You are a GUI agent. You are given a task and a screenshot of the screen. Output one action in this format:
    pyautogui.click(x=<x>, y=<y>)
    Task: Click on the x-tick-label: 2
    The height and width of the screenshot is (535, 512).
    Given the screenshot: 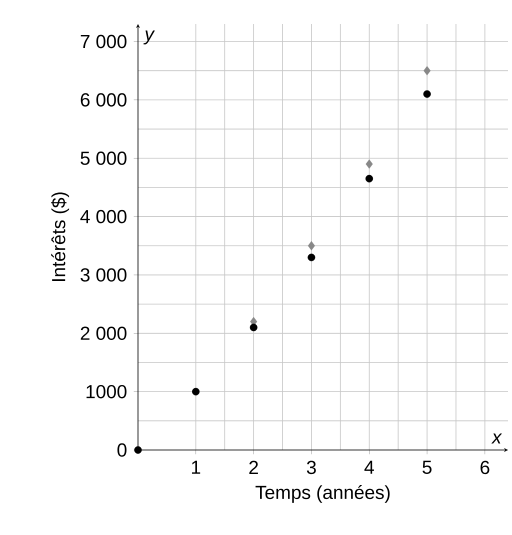 What is the action you would take?
    pyautogui.click(x=253, y=467)
    